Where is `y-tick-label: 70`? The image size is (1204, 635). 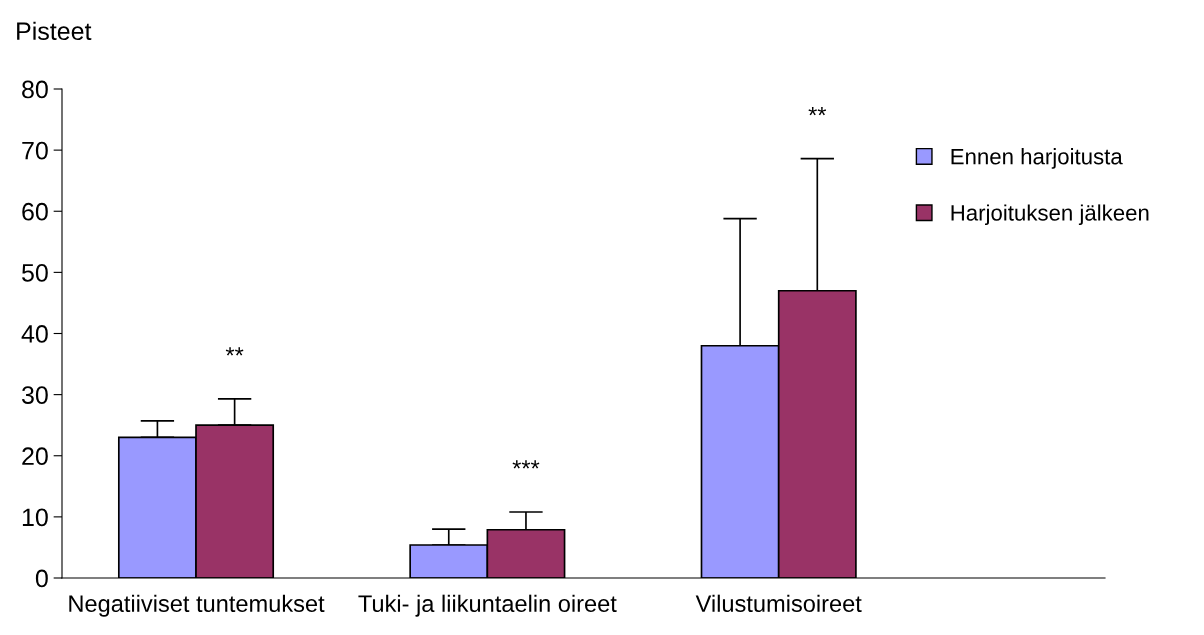
y-tick-label: 70 is located at coordinates (35, 150).